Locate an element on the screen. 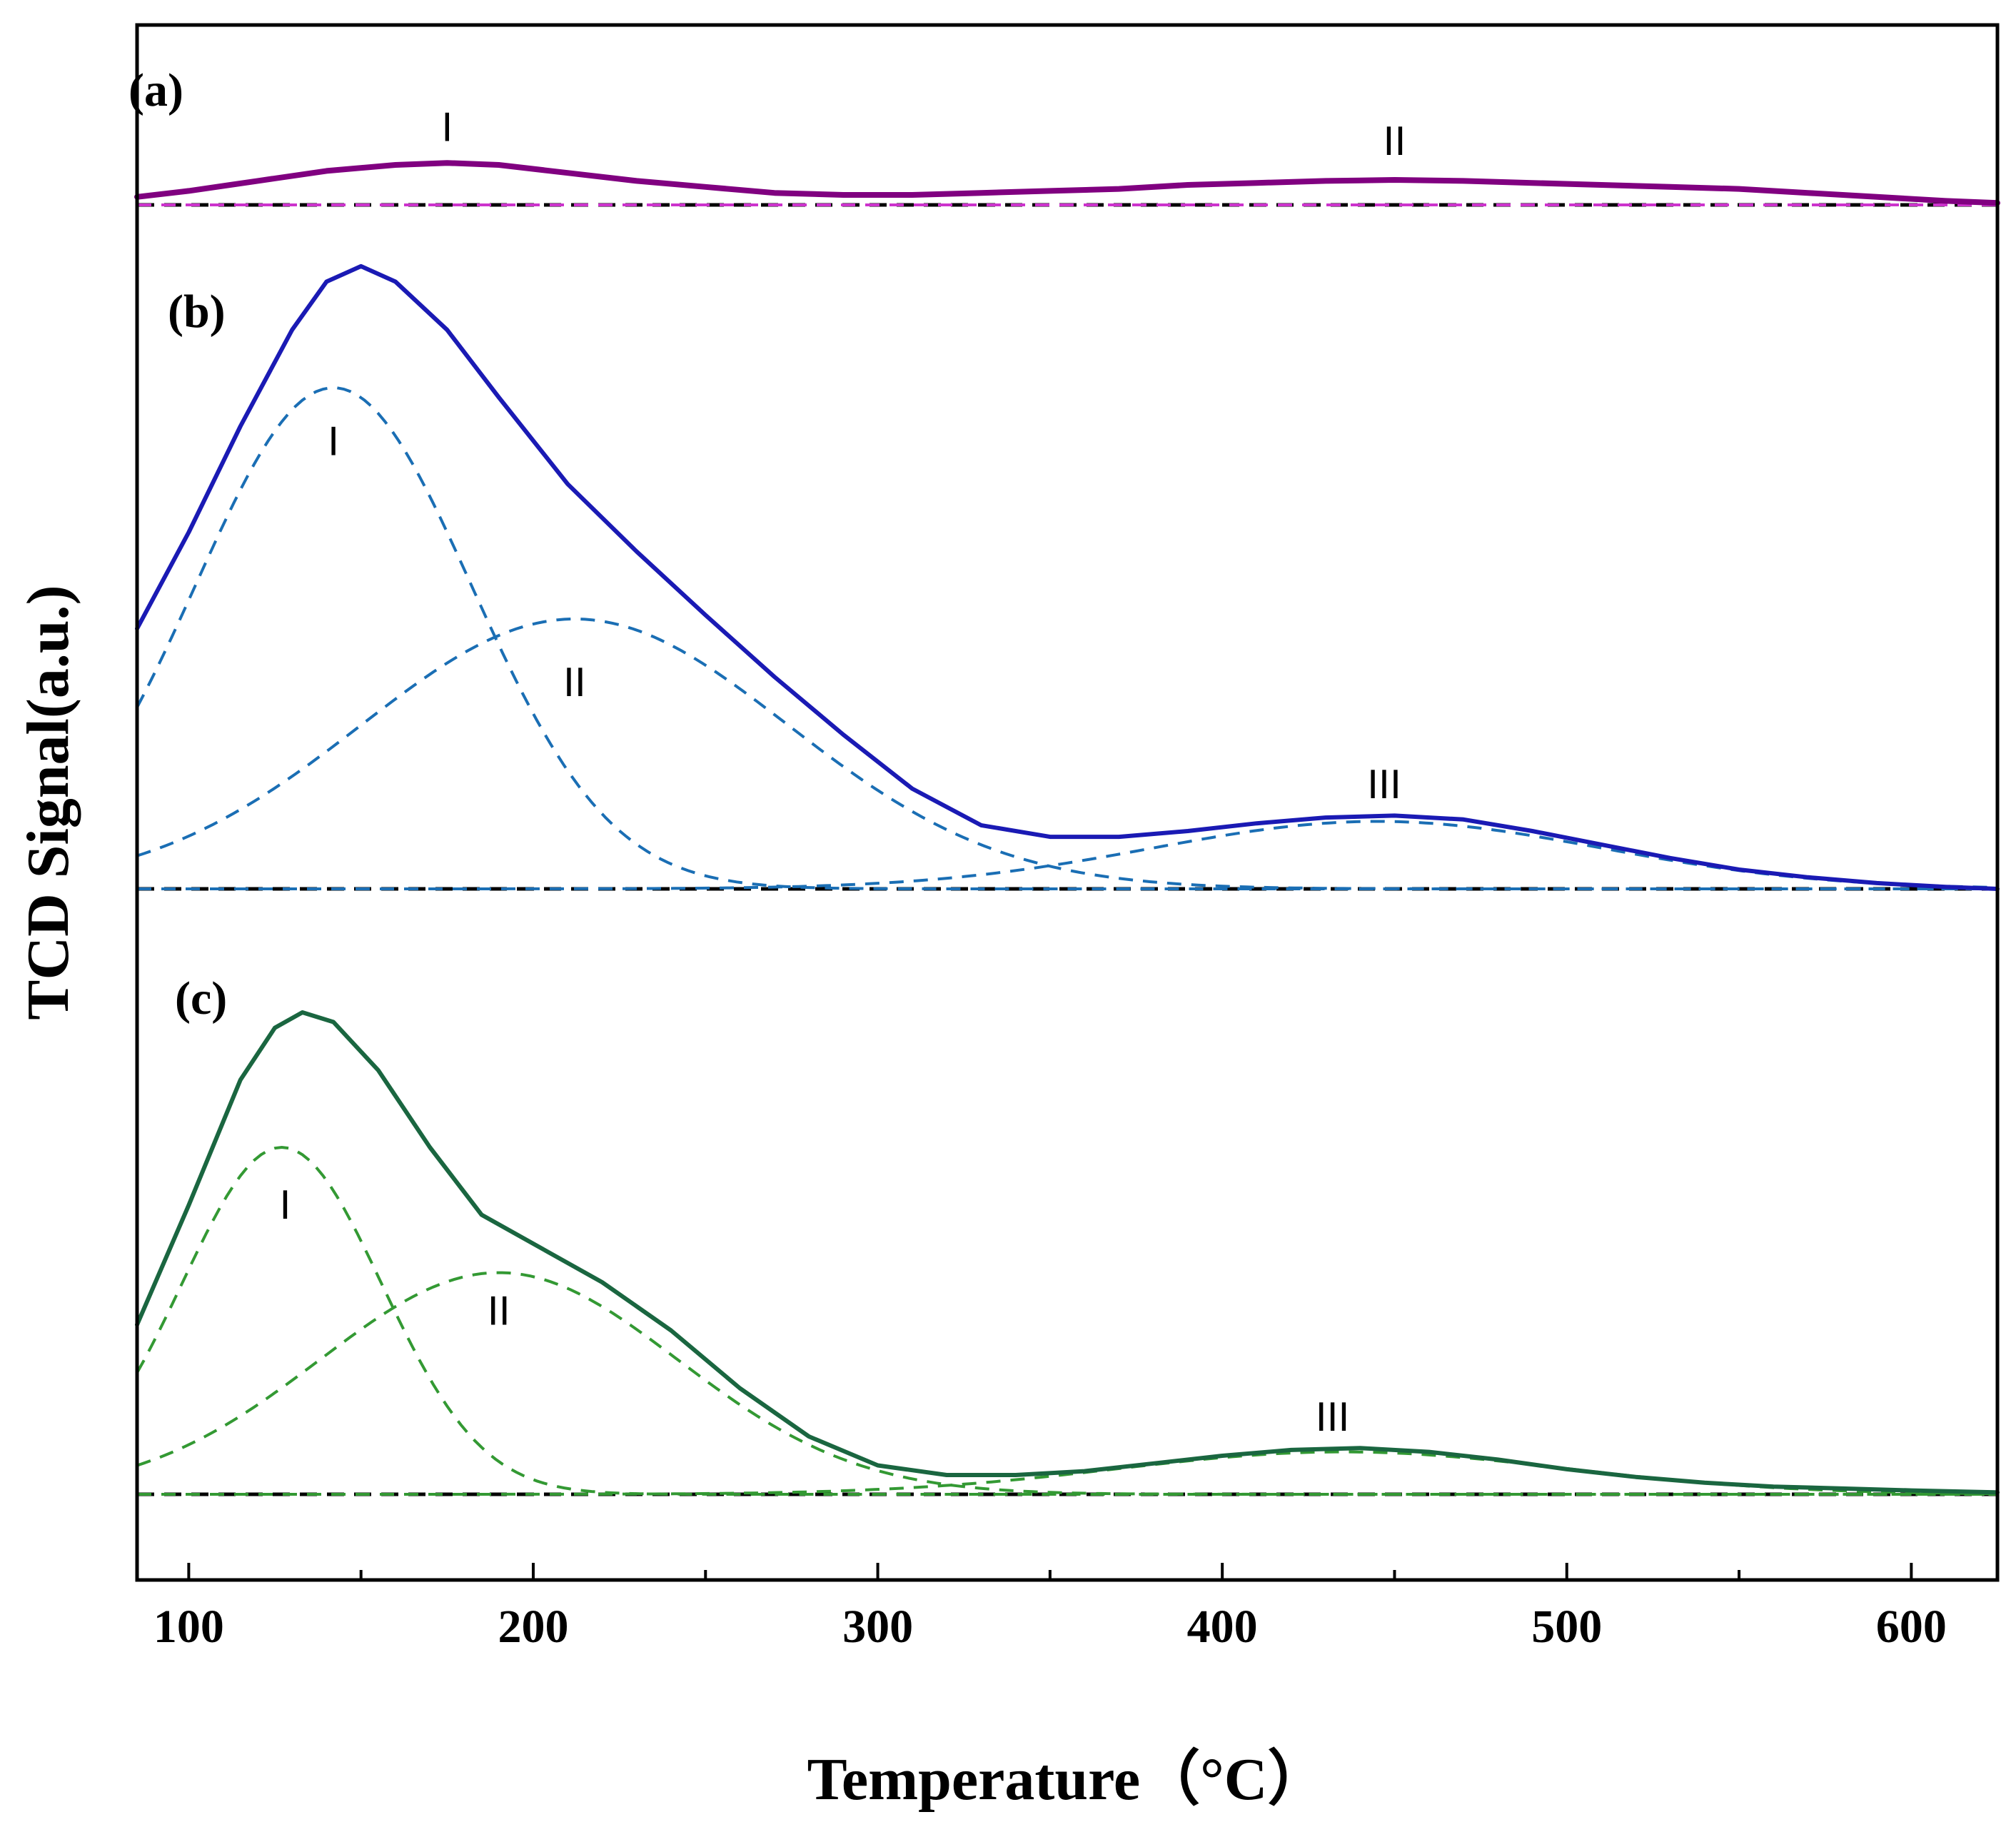 The height and width of the screenshot is (1822, 2016). panel-a: (a)I II is located at coordinates (1064, 135).